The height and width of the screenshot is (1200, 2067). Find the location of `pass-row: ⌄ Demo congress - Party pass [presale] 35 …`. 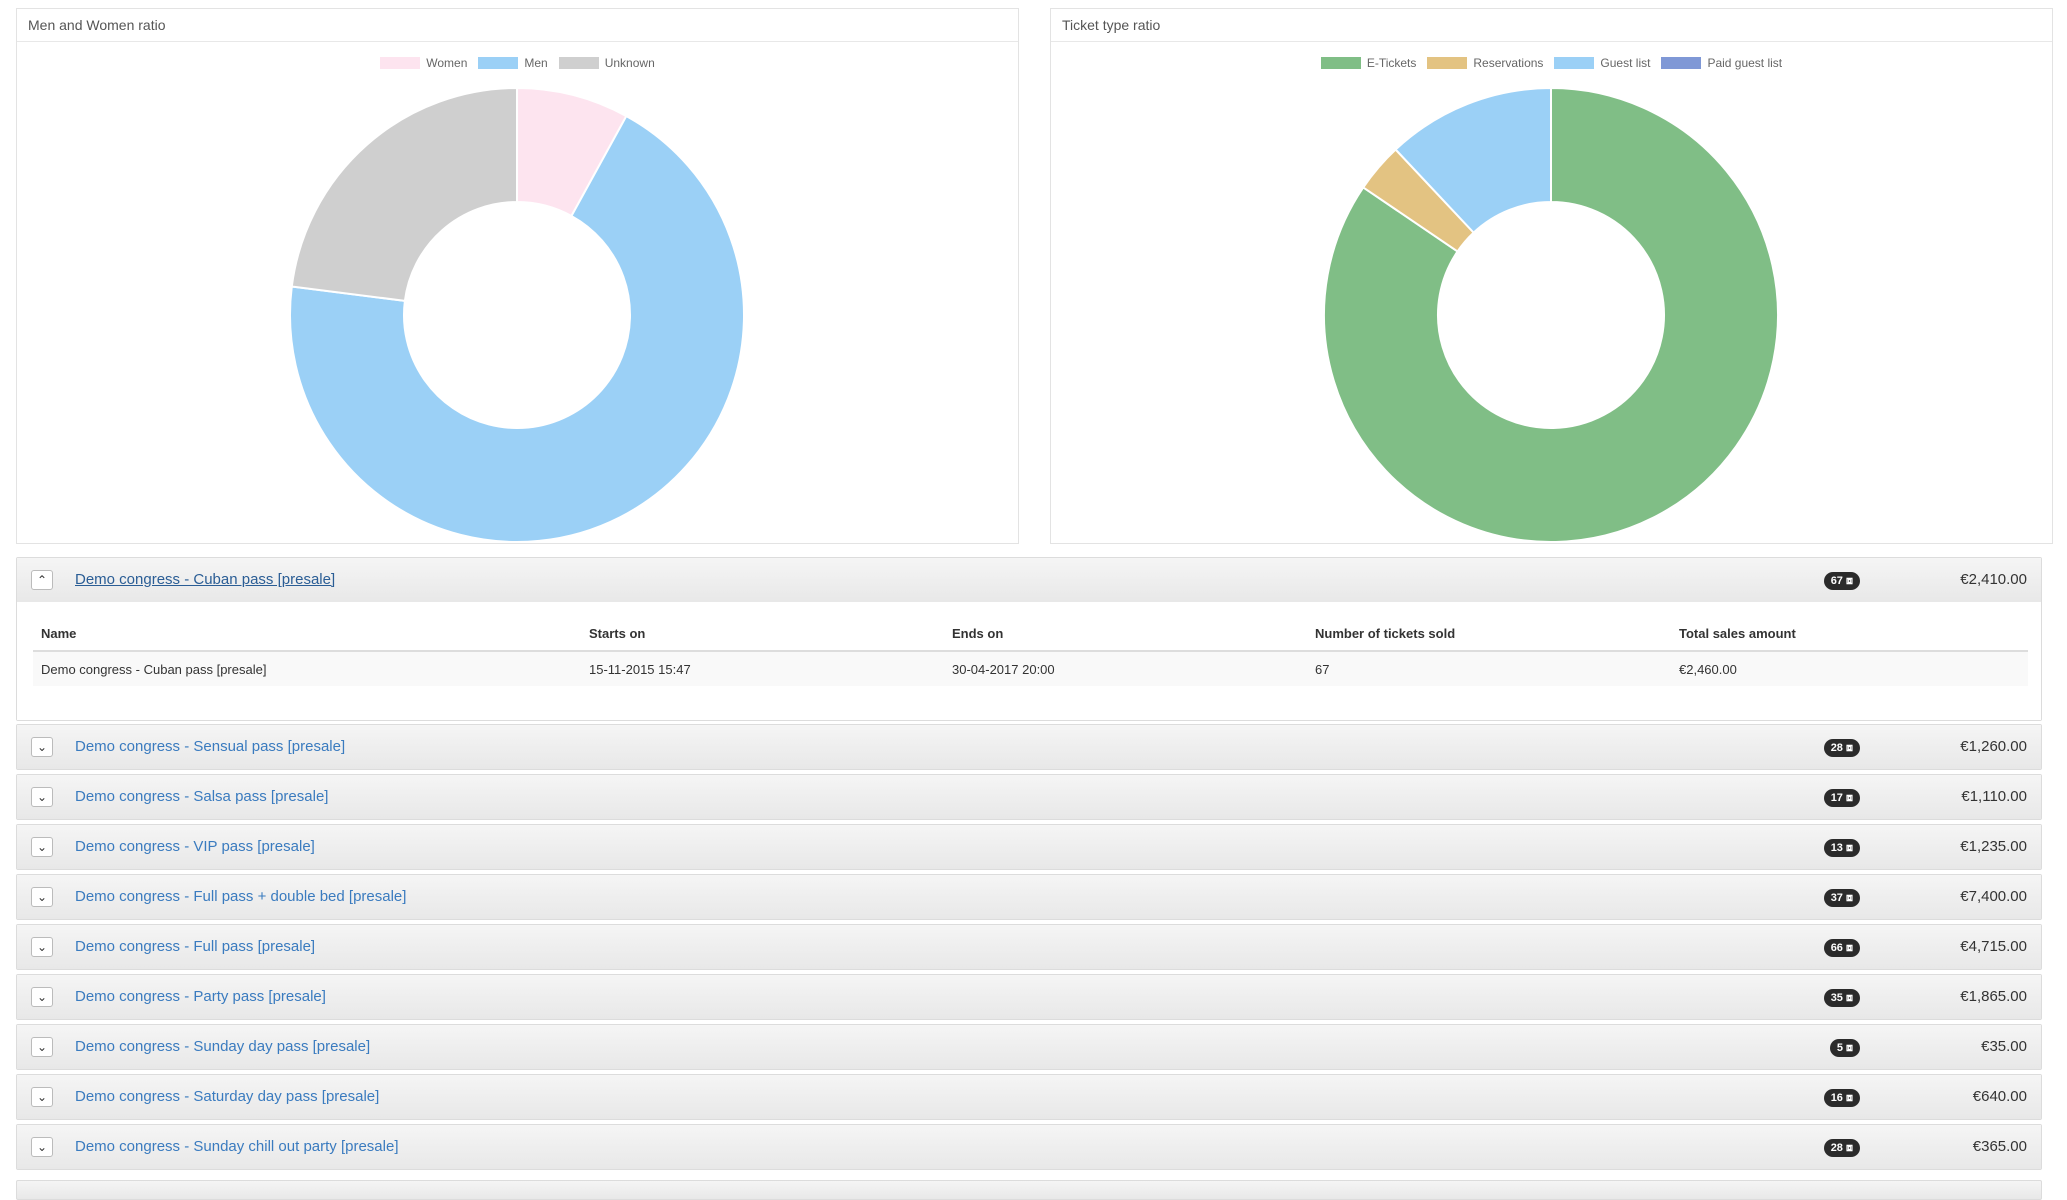

pass-row: ⌄ Demo congress - Party pass [presale] 35 … is located at coordinates (1029, 997).